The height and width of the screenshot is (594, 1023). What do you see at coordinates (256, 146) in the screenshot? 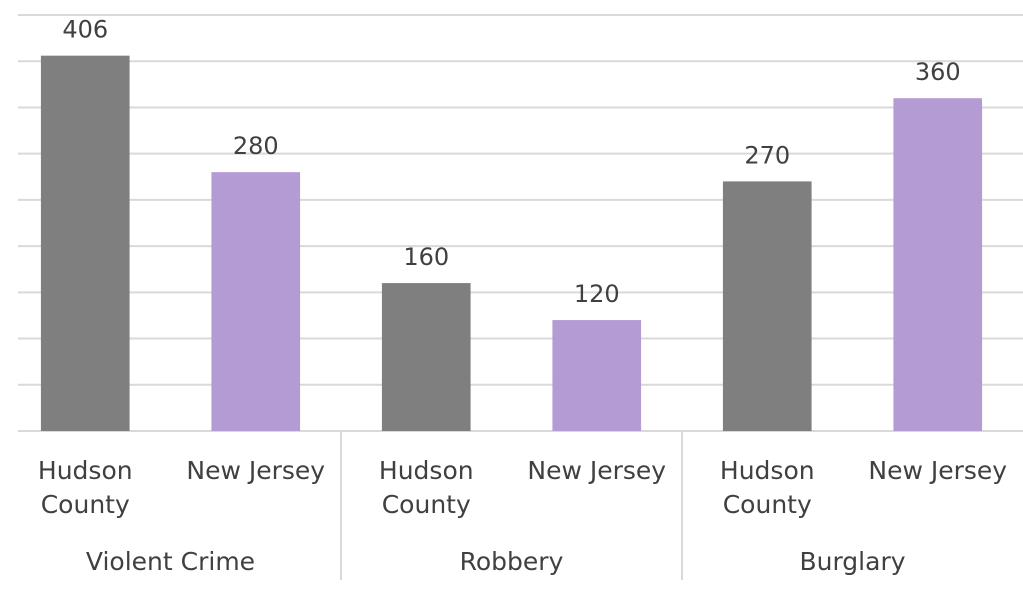
I see `data-label: 280` at bounding box center [256, 146].